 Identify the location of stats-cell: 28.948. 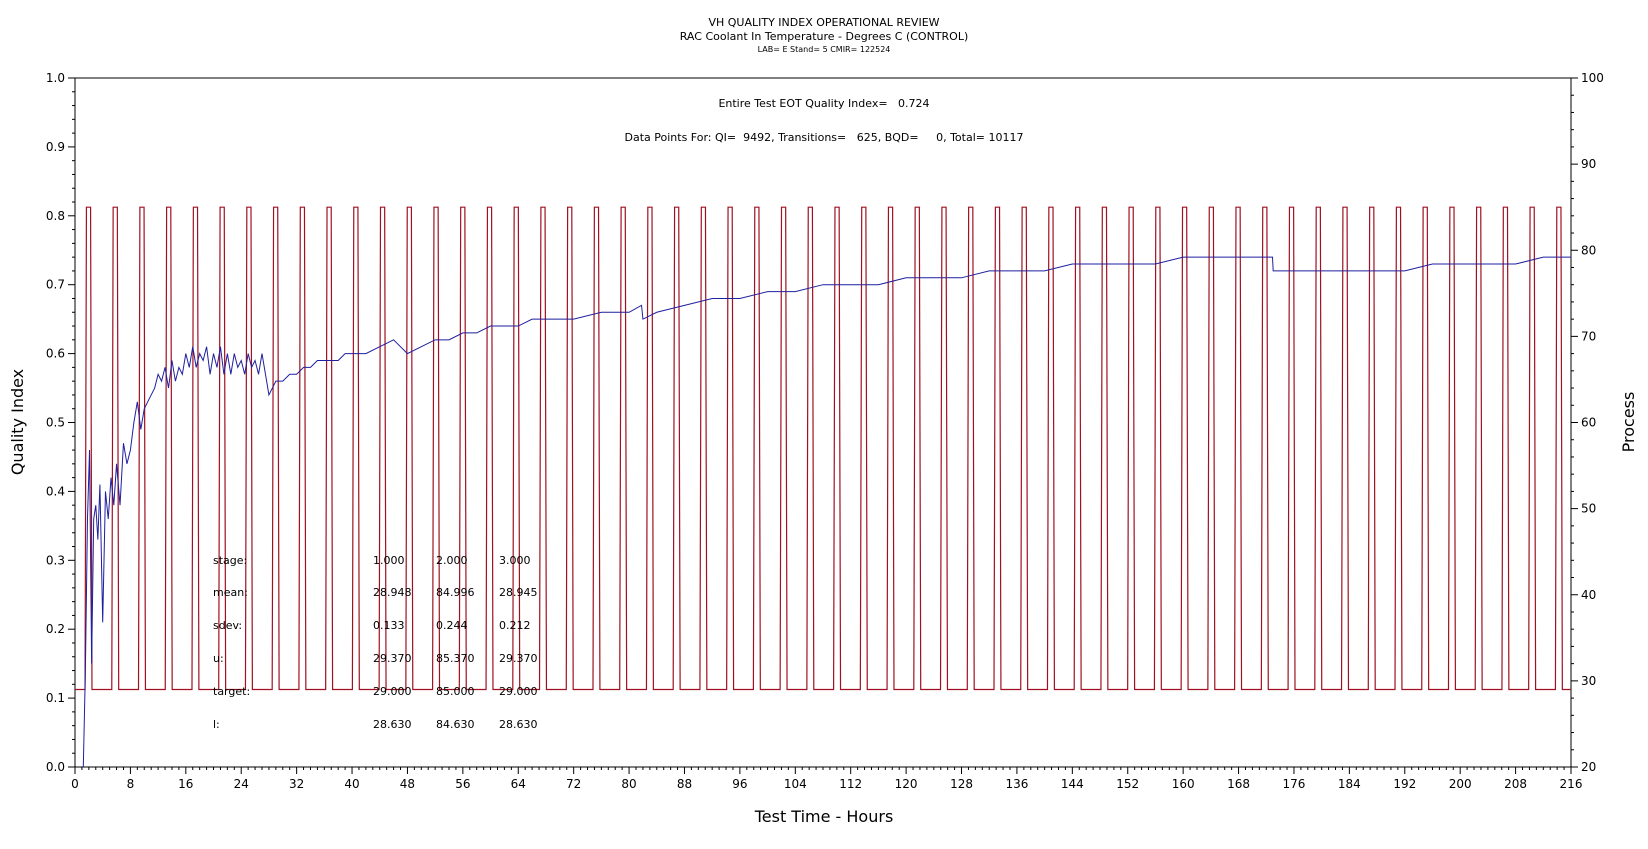
(392, 592).